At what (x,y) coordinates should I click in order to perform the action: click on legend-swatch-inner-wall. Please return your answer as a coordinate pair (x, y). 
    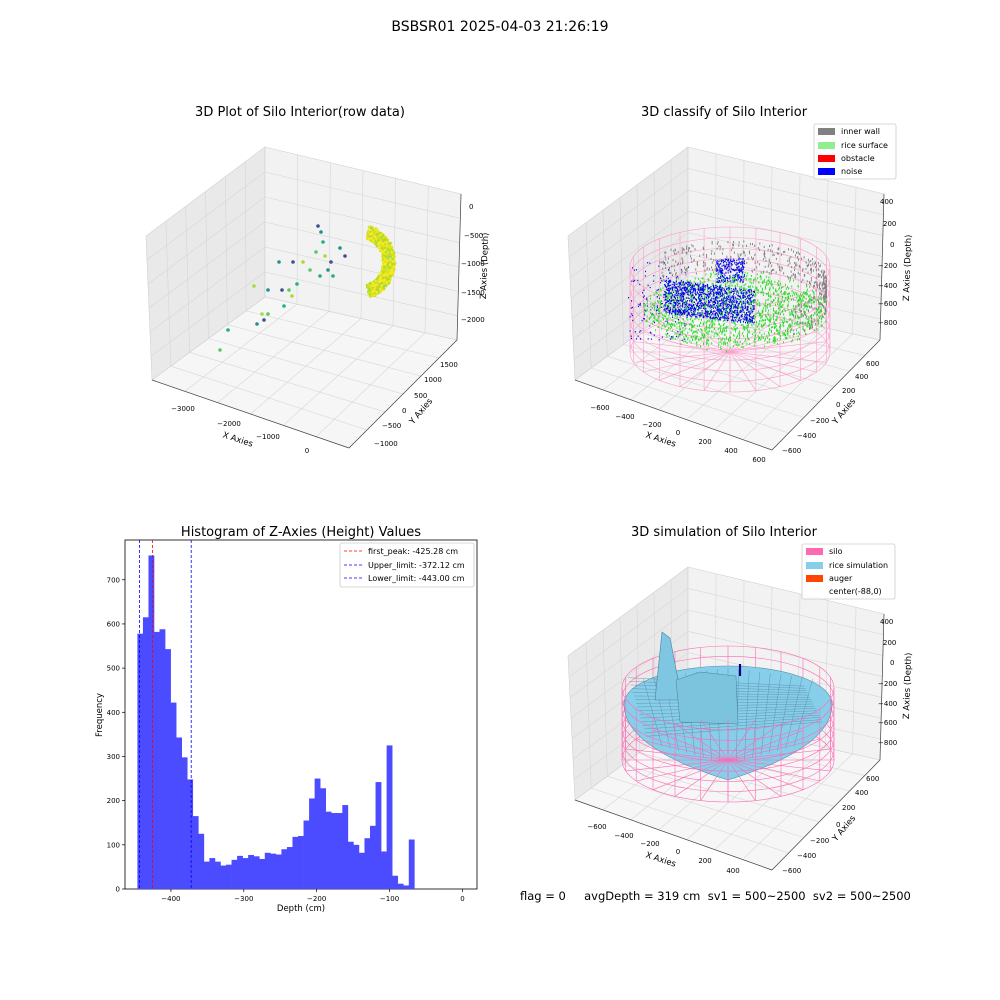
    Looking at the image, I should click on (826, 131).